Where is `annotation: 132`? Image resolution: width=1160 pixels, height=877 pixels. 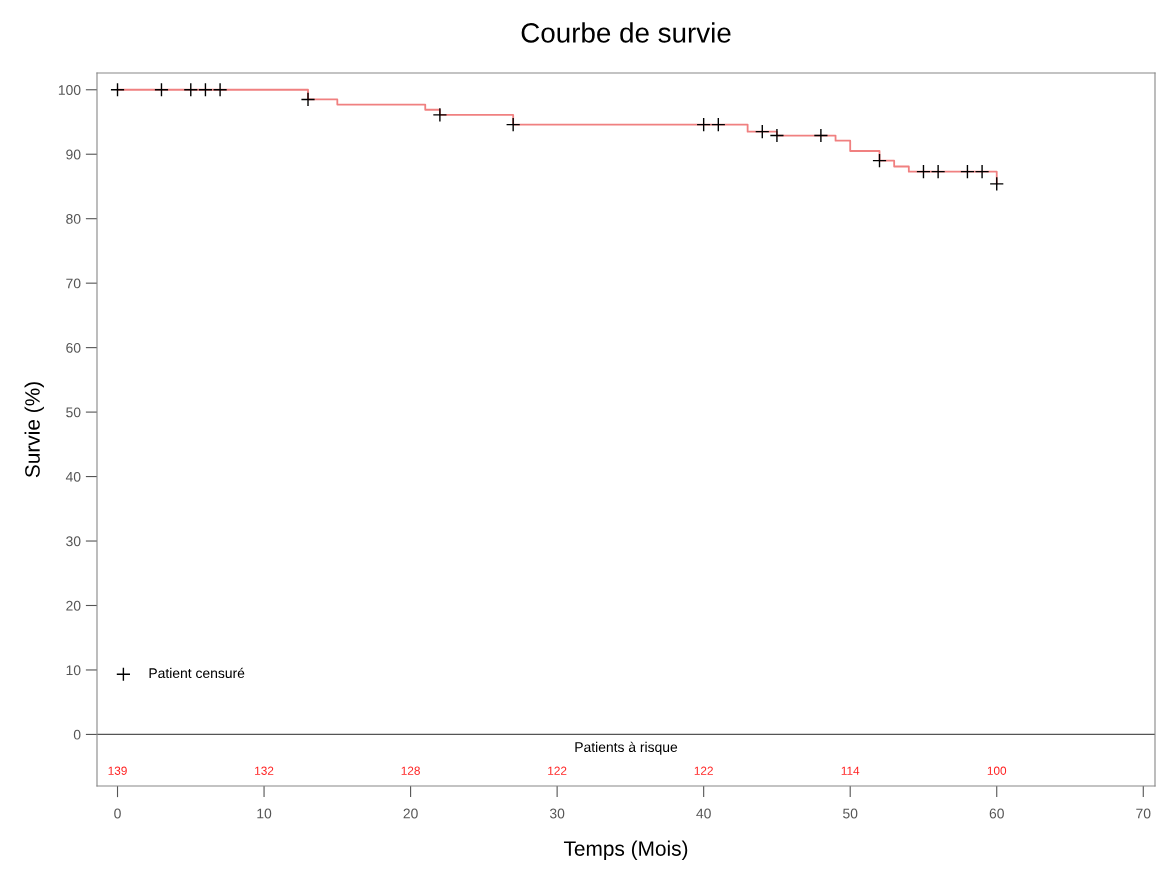 annotation: 132 is located at coordinates (264, 770).